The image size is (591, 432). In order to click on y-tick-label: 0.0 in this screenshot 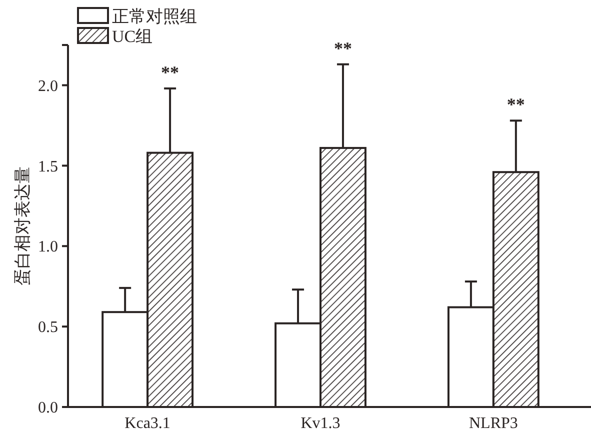, I will do `click(48, 408)`.